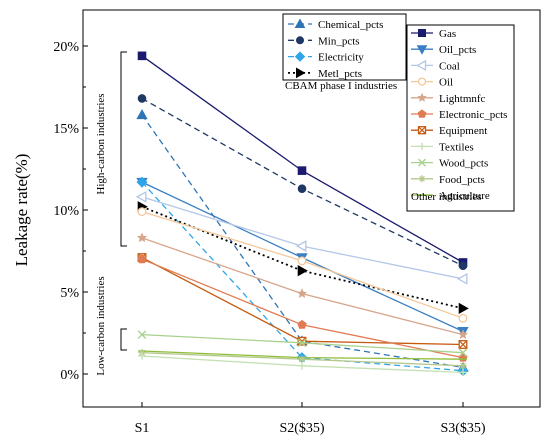 The height and width of the screenshot is (440, 550). Describe the element at coordinates (463, 164) in the screenshot. I see `legend-label-wood-pcts: Wood_pcts` at that location.